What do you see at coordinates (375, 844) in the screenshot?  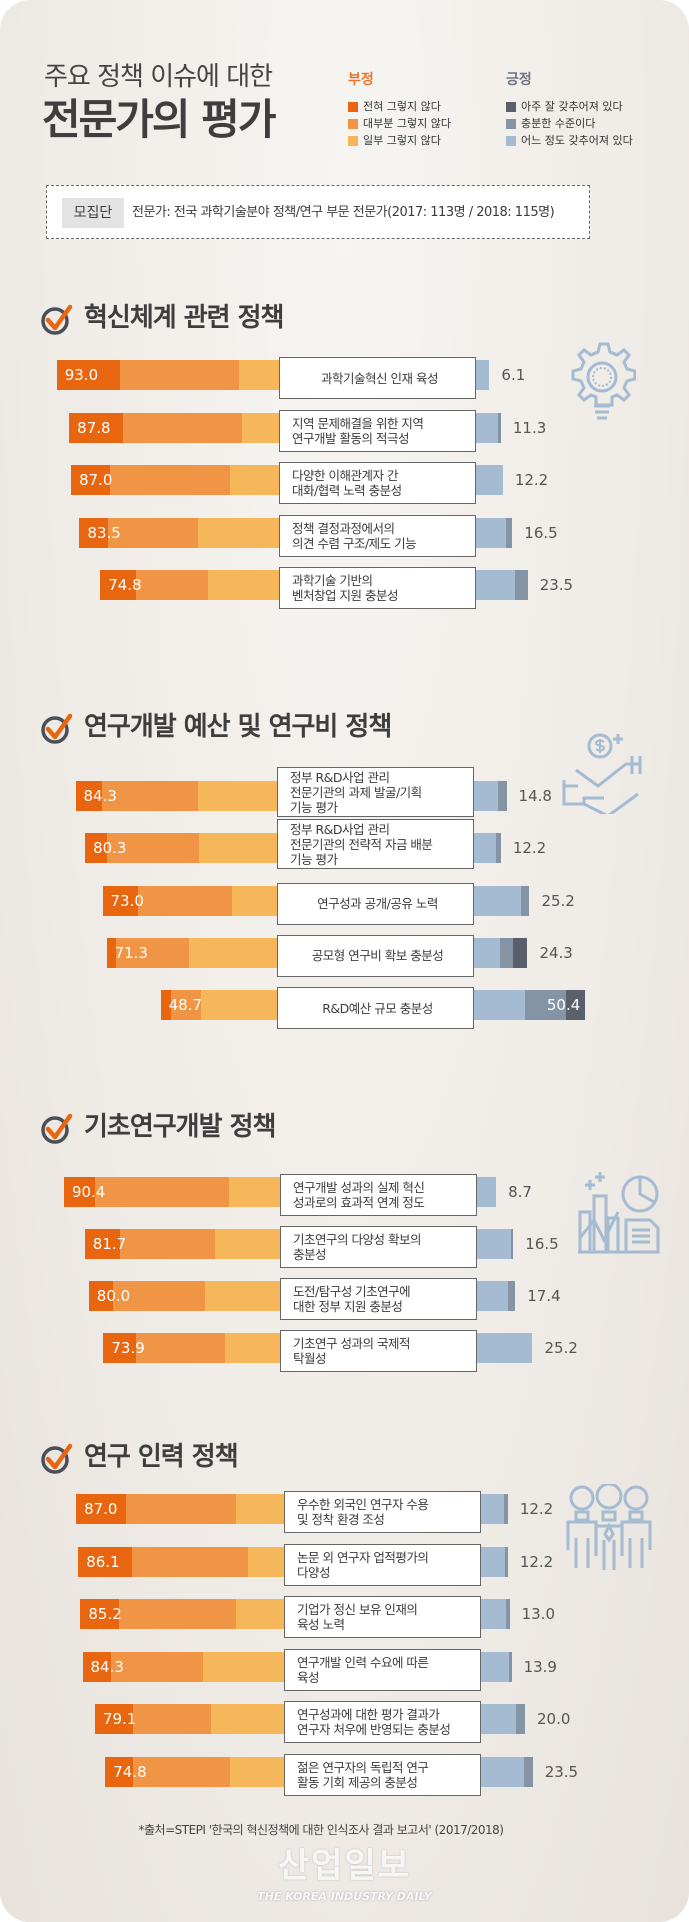 I see `category-label: 정부 R&D사업 관리 전문기관의 전략적 자금 배분 기능 평가` at bounding box center [375, 844].